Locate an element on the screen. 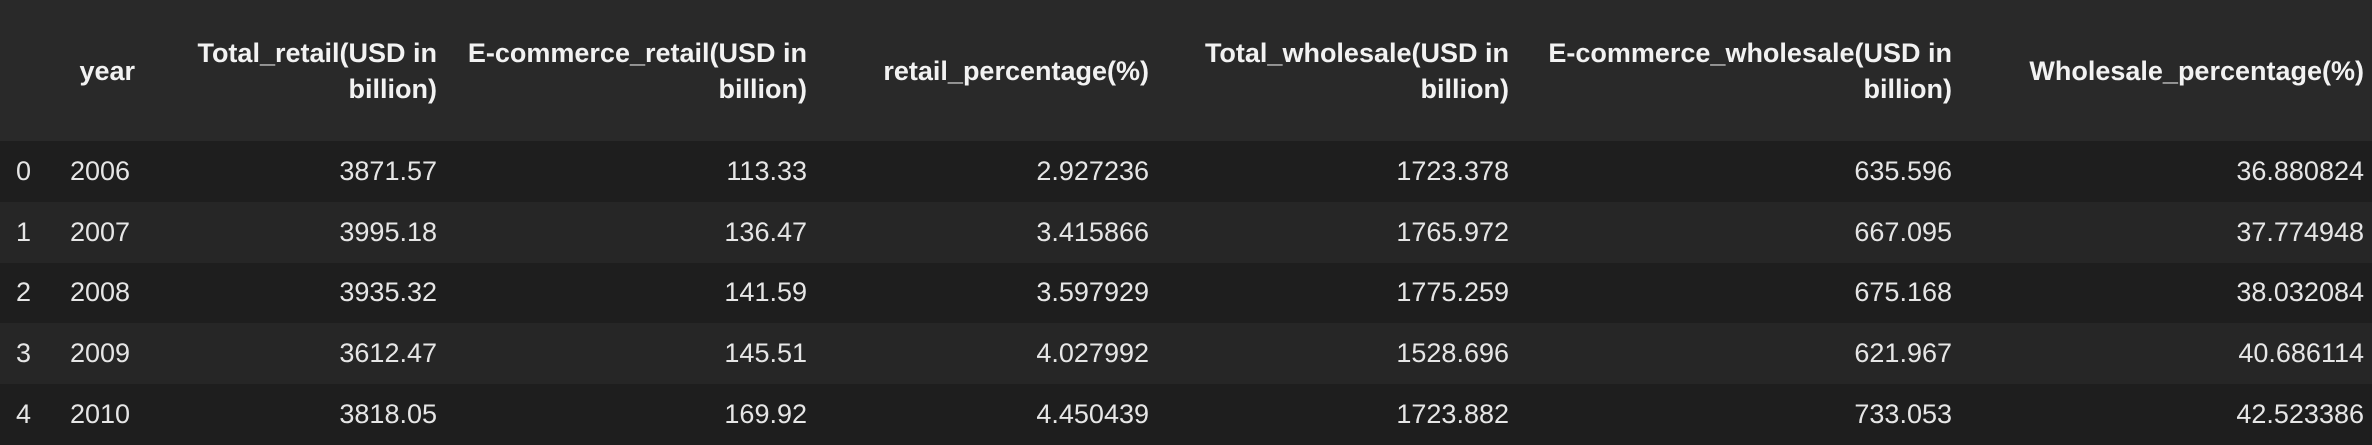 This screenshot has height=445, width=2372. cell-total-wholesale: 1528.696 is located at coordinates (1337, 354).